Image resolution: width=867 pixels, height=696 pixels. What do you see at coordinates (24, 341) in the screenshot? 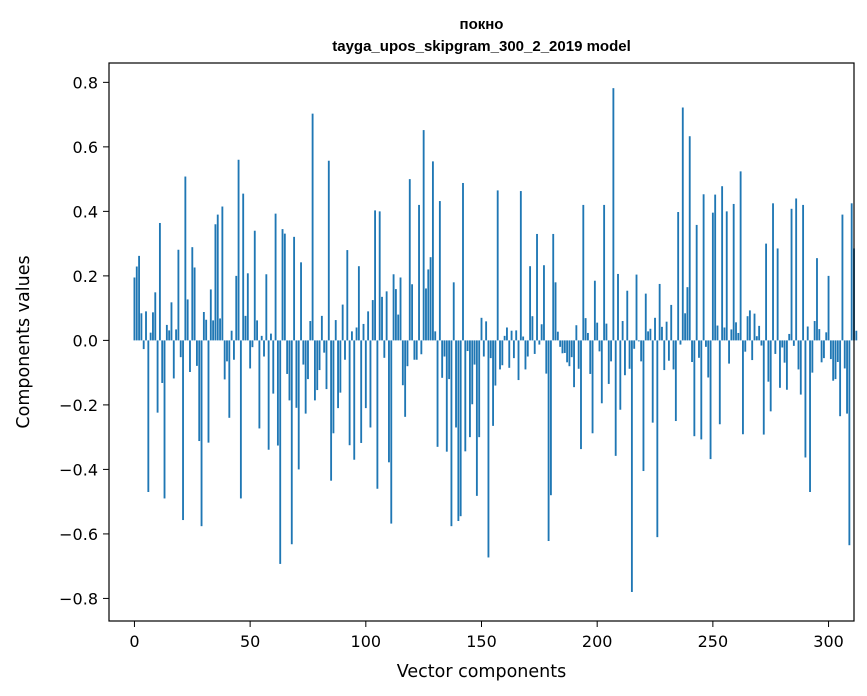
I see `y-axis-label: Components values` at bounding box center [24, 341].